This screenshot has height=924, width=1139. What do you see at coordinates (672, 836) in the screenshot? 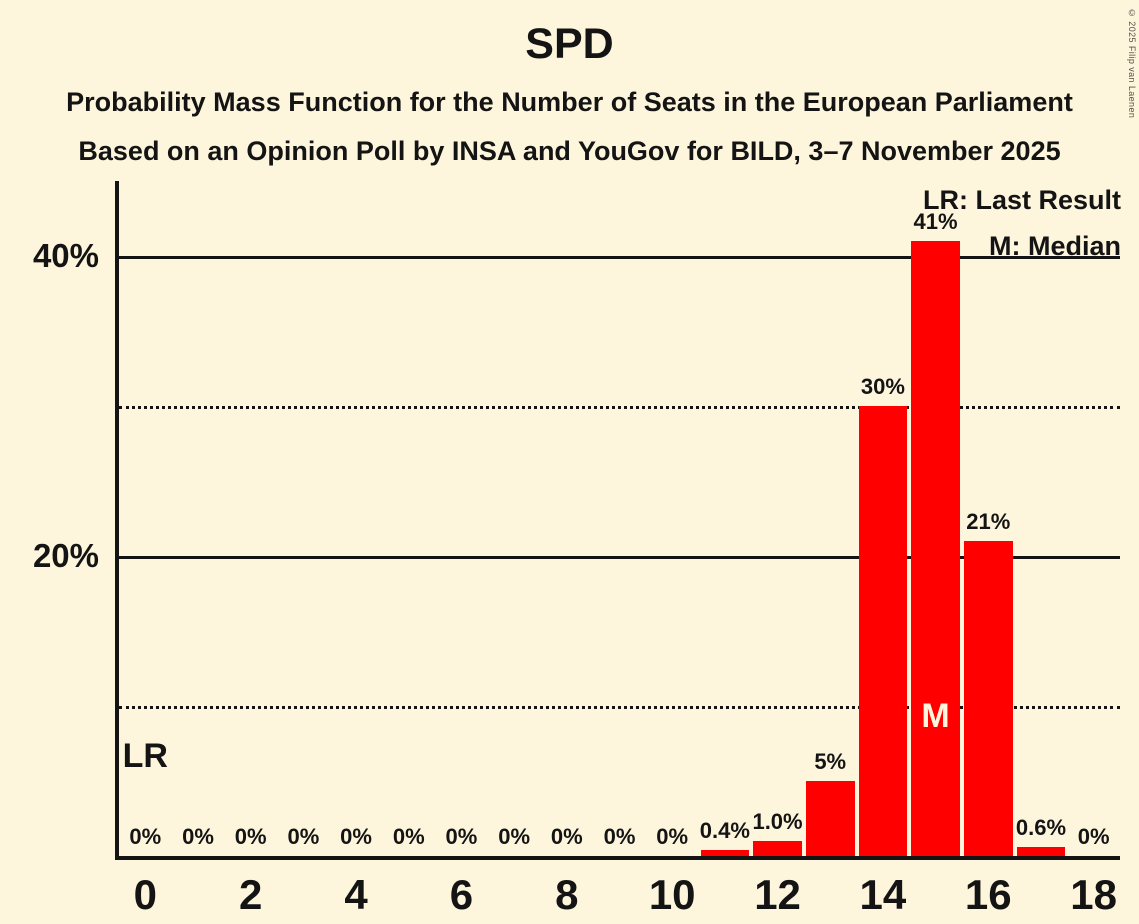
I see `bar-value-label-seat-10: 0%` at bounding box center [672, 836].